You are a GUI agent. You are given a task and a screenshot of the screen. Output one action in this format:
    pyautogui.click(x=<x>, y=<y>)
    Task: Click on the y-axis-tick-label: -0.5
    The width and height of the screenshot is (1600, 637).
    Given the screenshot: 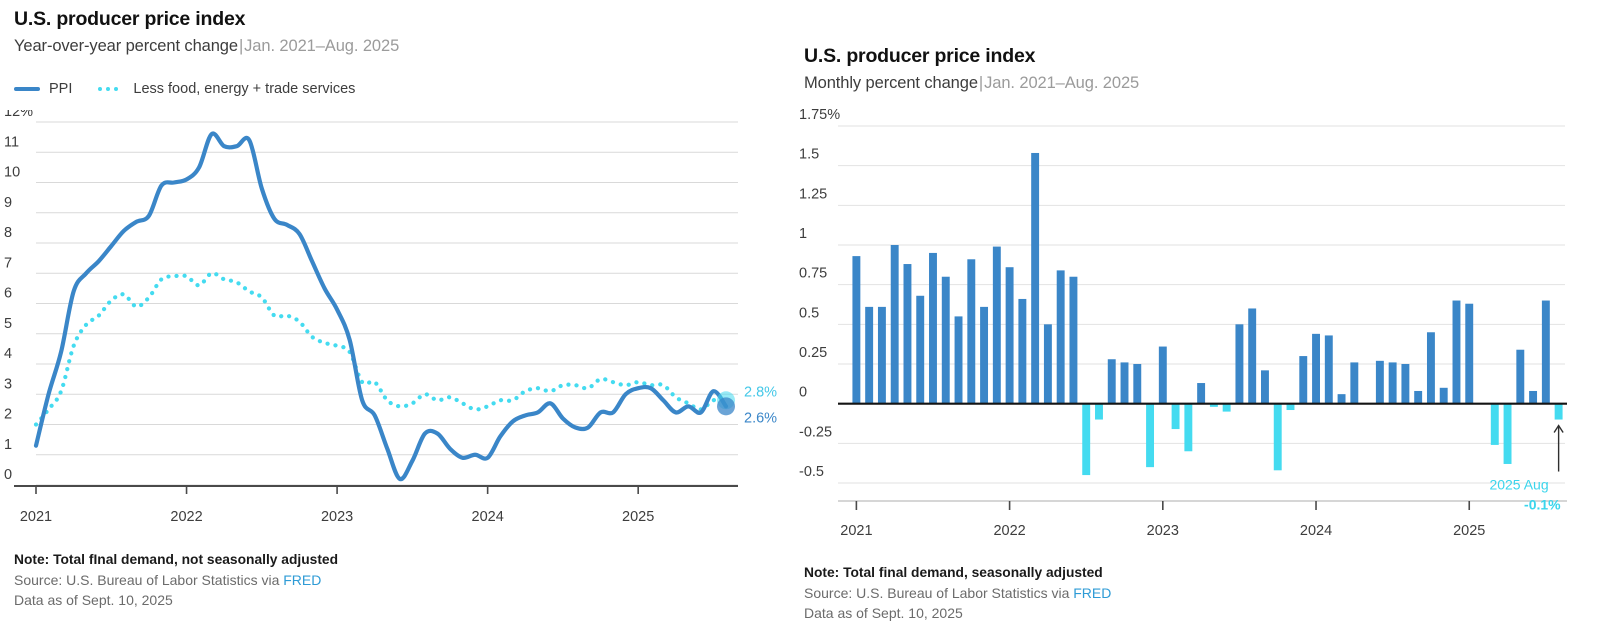 What is the action you would take?
    pyautogui.click(x=811, y=472)
    